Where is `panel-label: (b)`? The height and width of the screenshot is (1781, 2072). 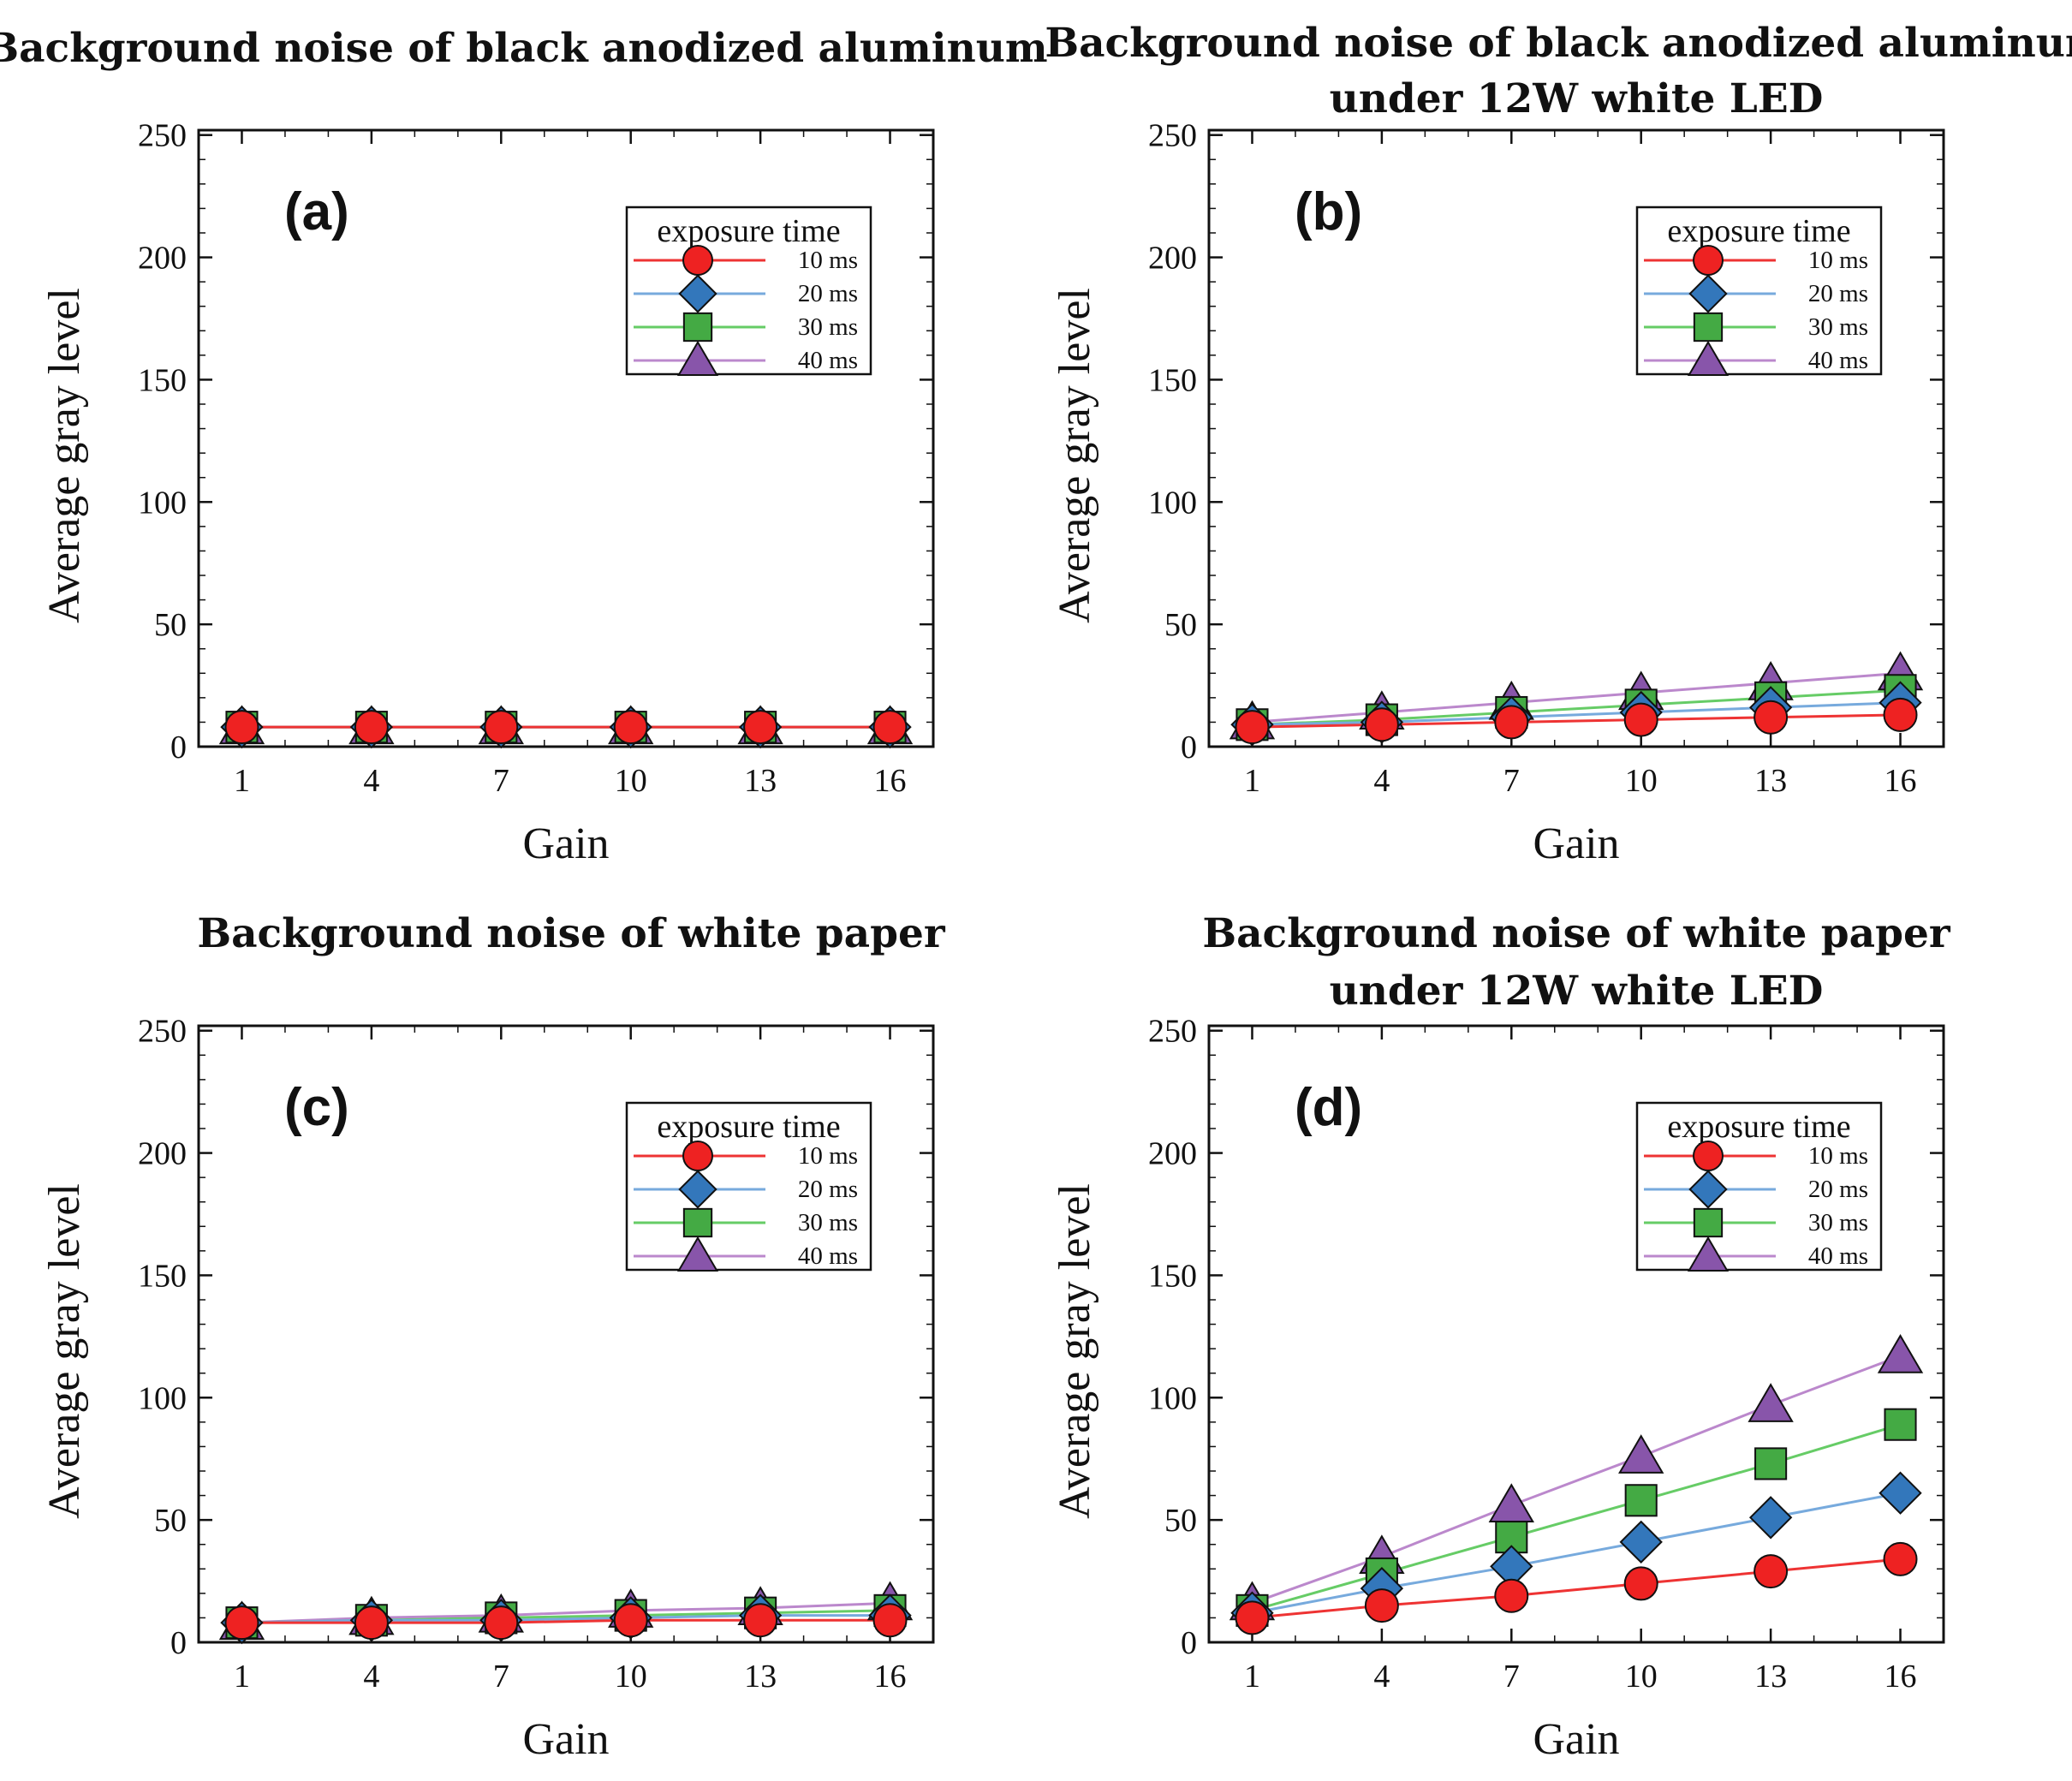
panel-label: (b) is located at coordinates (1328, 211).